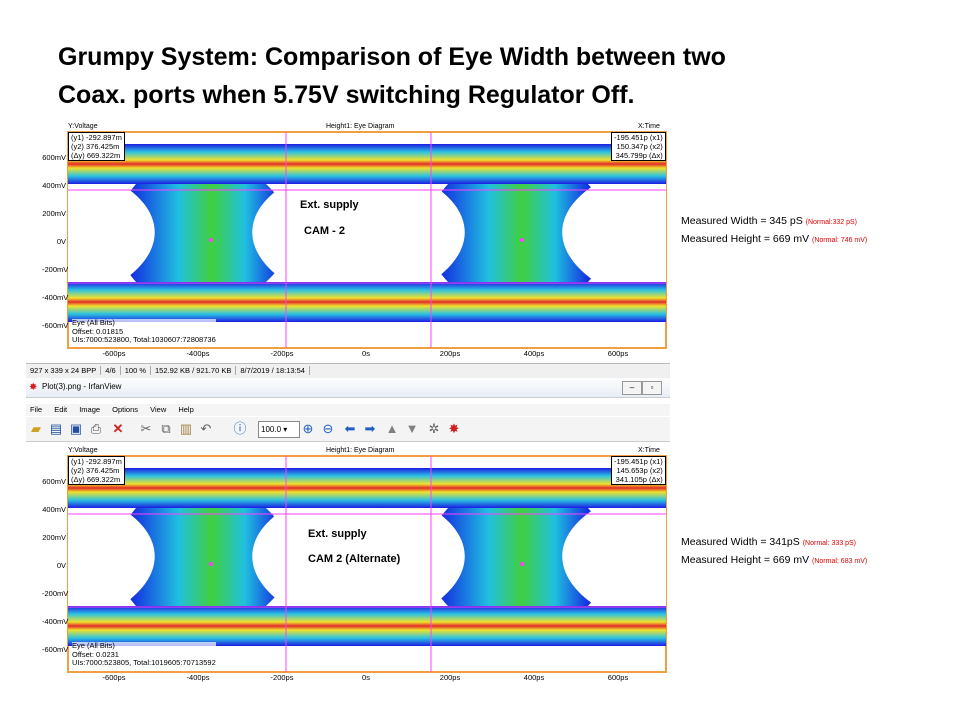 Image resolution: width=960 pixels, height=720 pixels. I want to click on zoom-out-icon: ⊖, so click(328, 428).